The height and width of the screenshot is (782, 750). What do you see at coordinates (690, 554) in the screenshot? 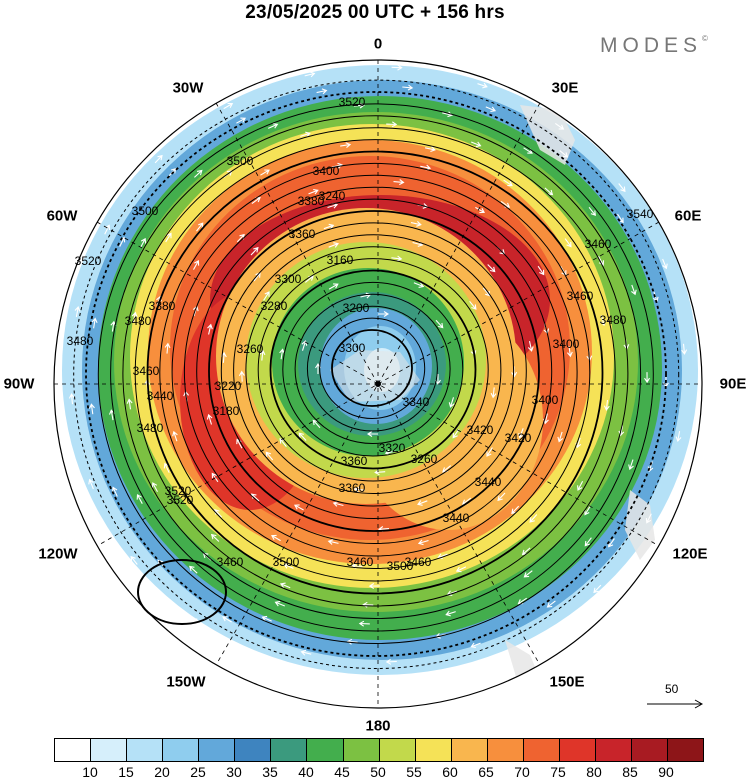
I see `lon-label-120e: 120E` at bounding box center [690, 554].